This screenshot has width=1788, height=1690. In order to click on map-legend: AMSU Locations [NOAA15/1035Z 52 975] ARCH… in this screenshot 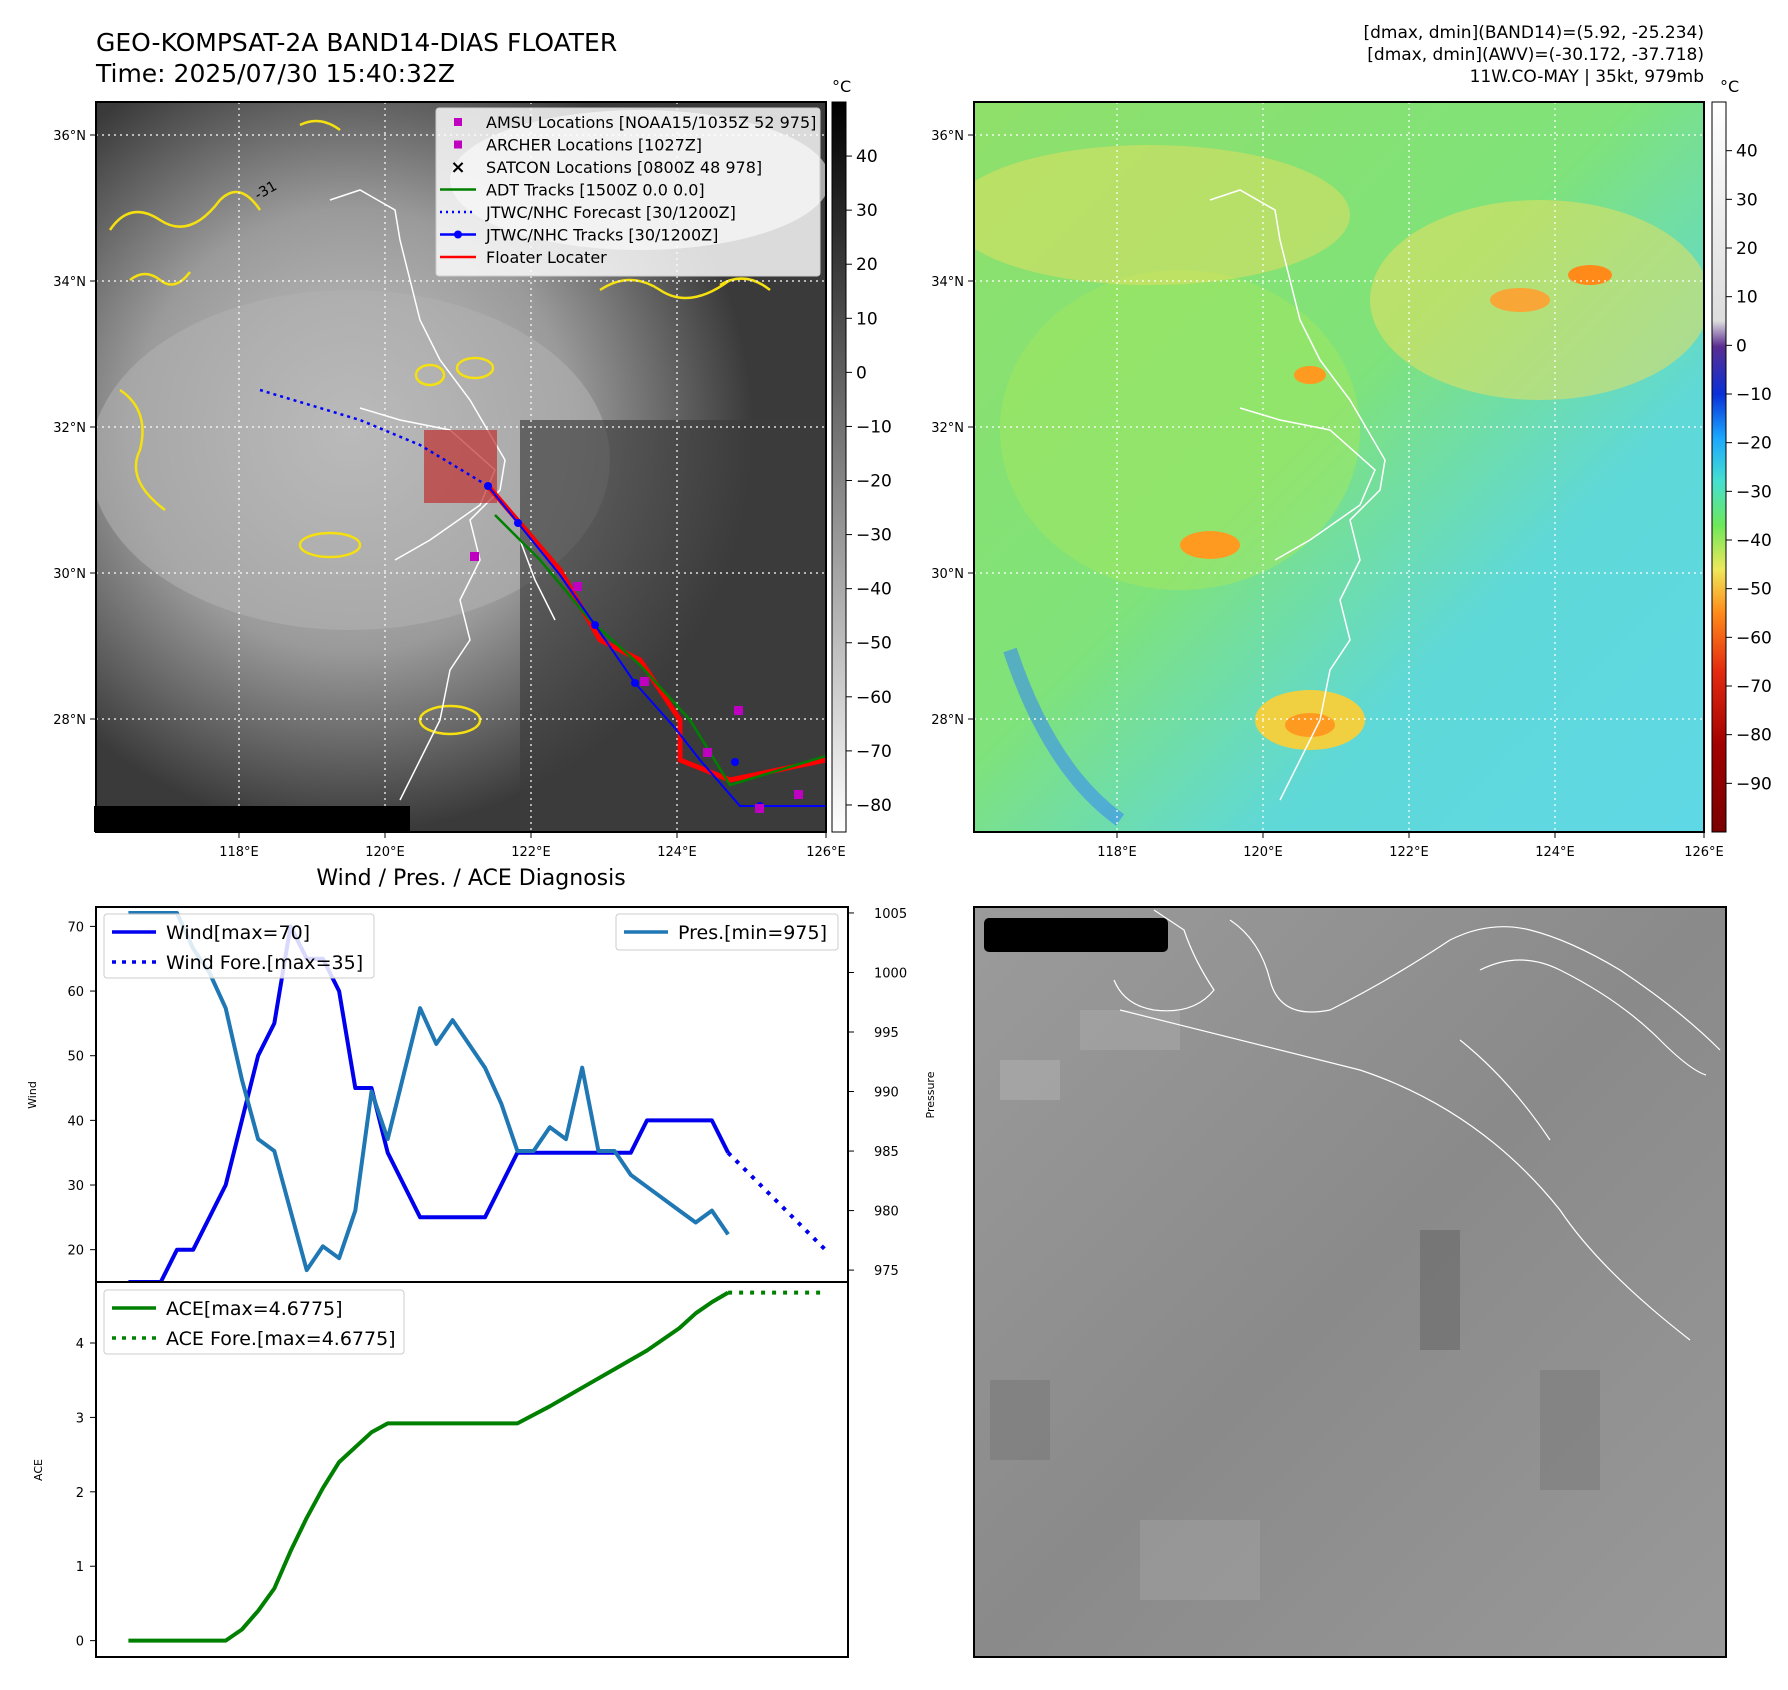, I will do `click(628, 192)`.